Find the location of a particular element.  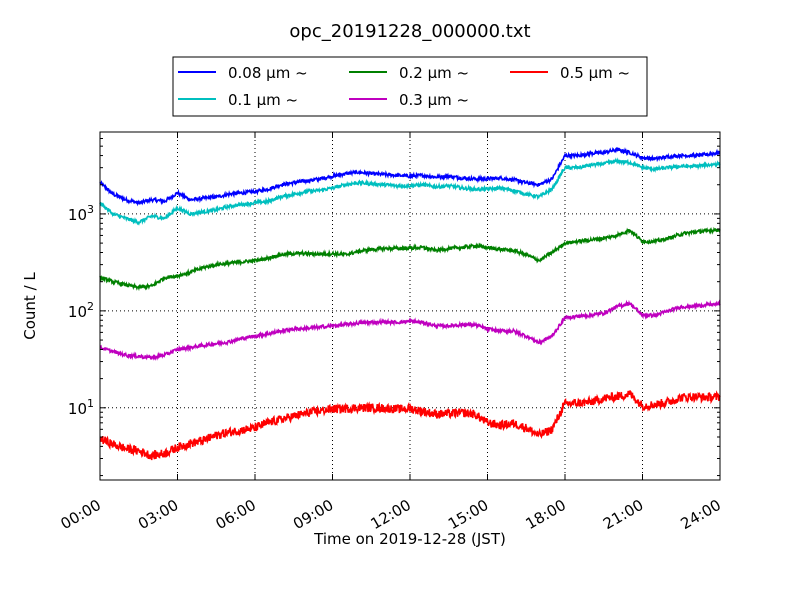

legend-label: 0.2 µm ~ is located at coordinates (434, 73).